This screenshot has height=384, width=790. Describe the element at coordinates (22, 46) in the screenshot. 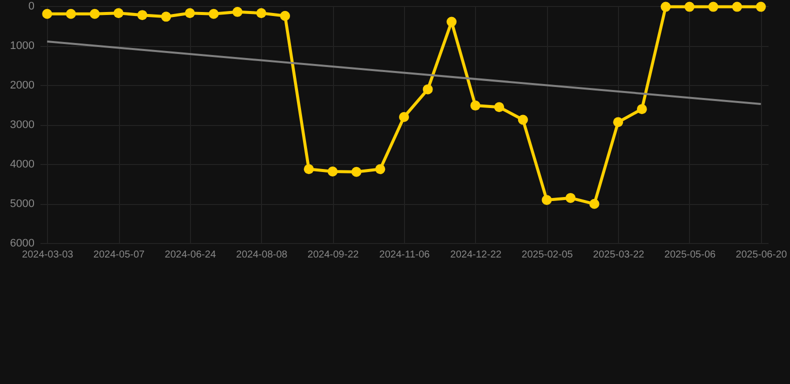

I see `y-tick-label: 1000` at that location.